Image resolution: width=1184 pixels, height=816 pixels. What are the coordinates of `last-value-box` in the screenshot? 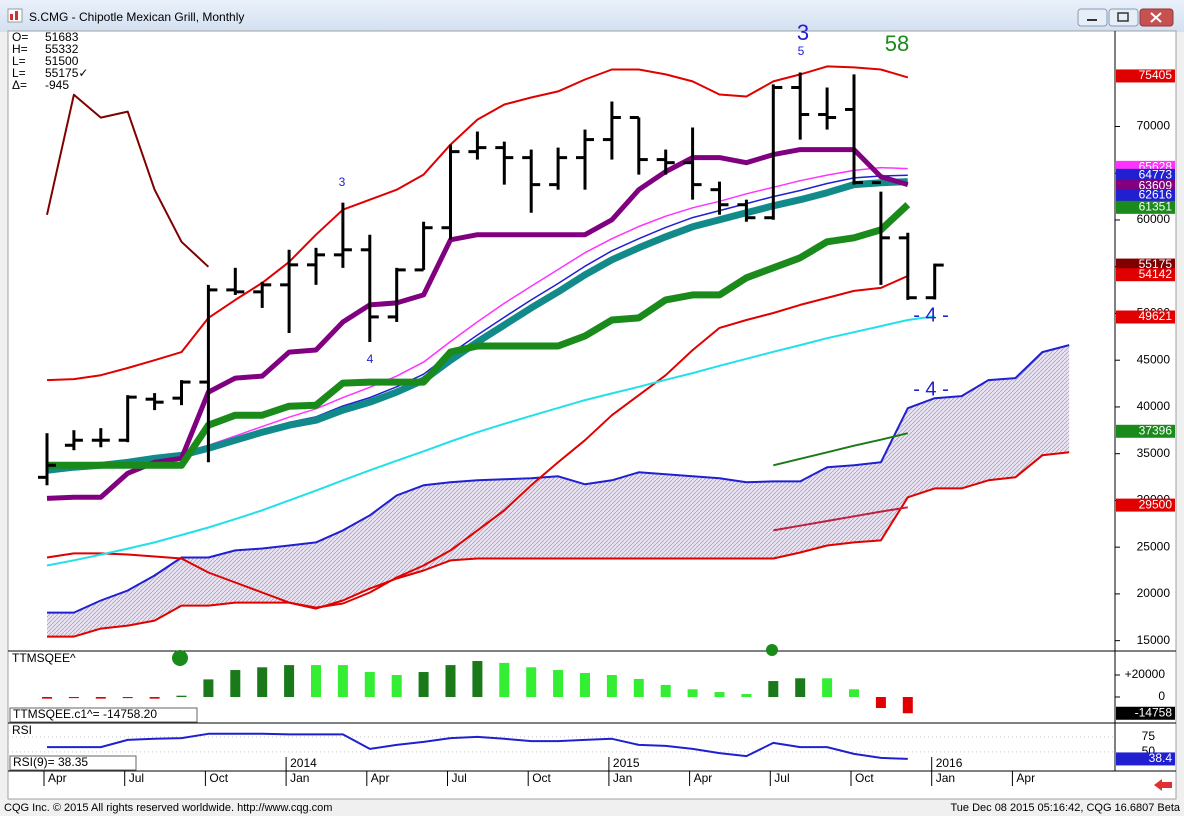 It's located at (1145, 713).